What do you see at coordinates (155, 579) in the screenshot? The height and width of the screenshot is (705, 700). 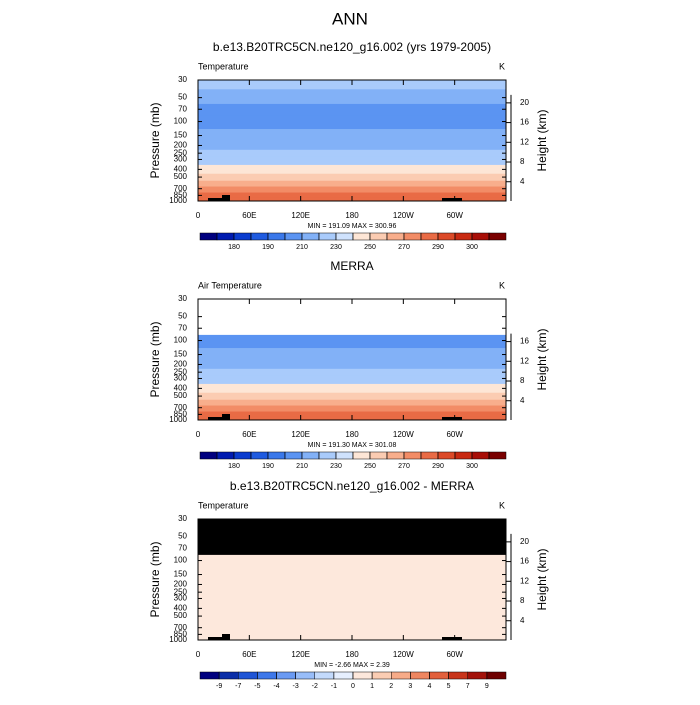 I see `y-axis-label: Pressure (mb)` at bounding box center [155, 579].